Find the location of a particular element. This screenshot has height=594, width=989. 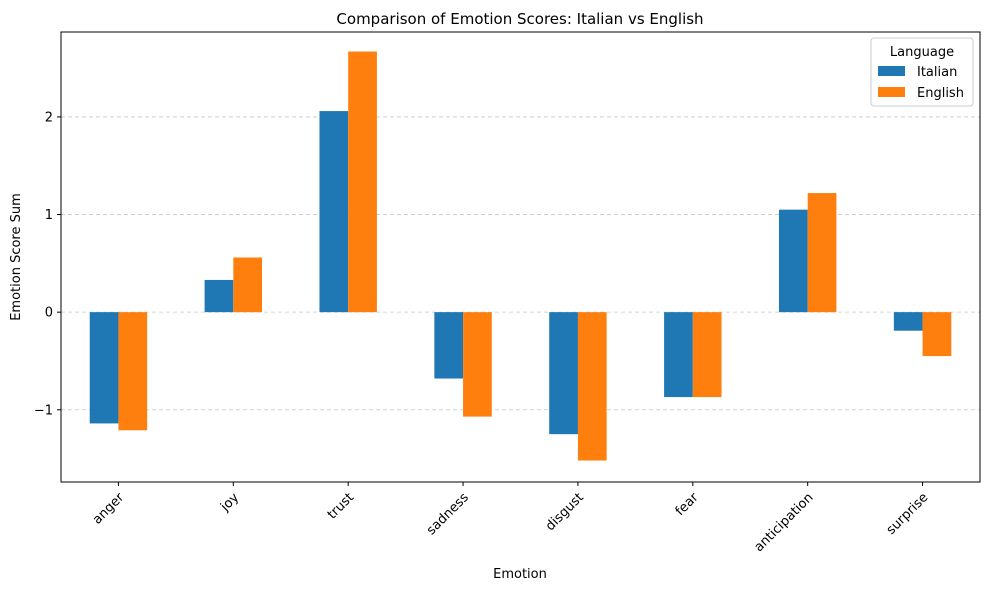

bar-italian-anger is located at coordinates (104, 368).